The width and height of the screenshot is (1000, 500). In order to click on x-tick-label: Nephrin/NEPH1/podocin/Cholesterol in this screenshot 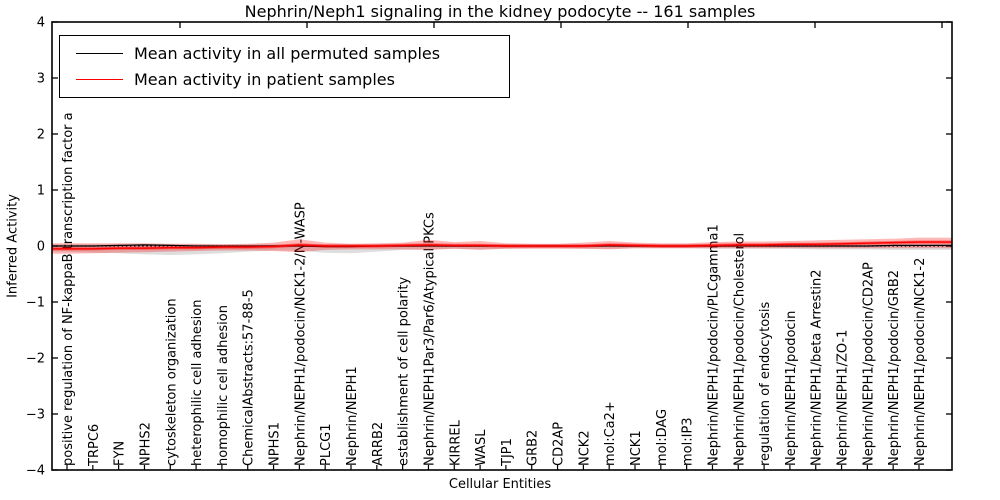, I will do `click(739, 349)`.